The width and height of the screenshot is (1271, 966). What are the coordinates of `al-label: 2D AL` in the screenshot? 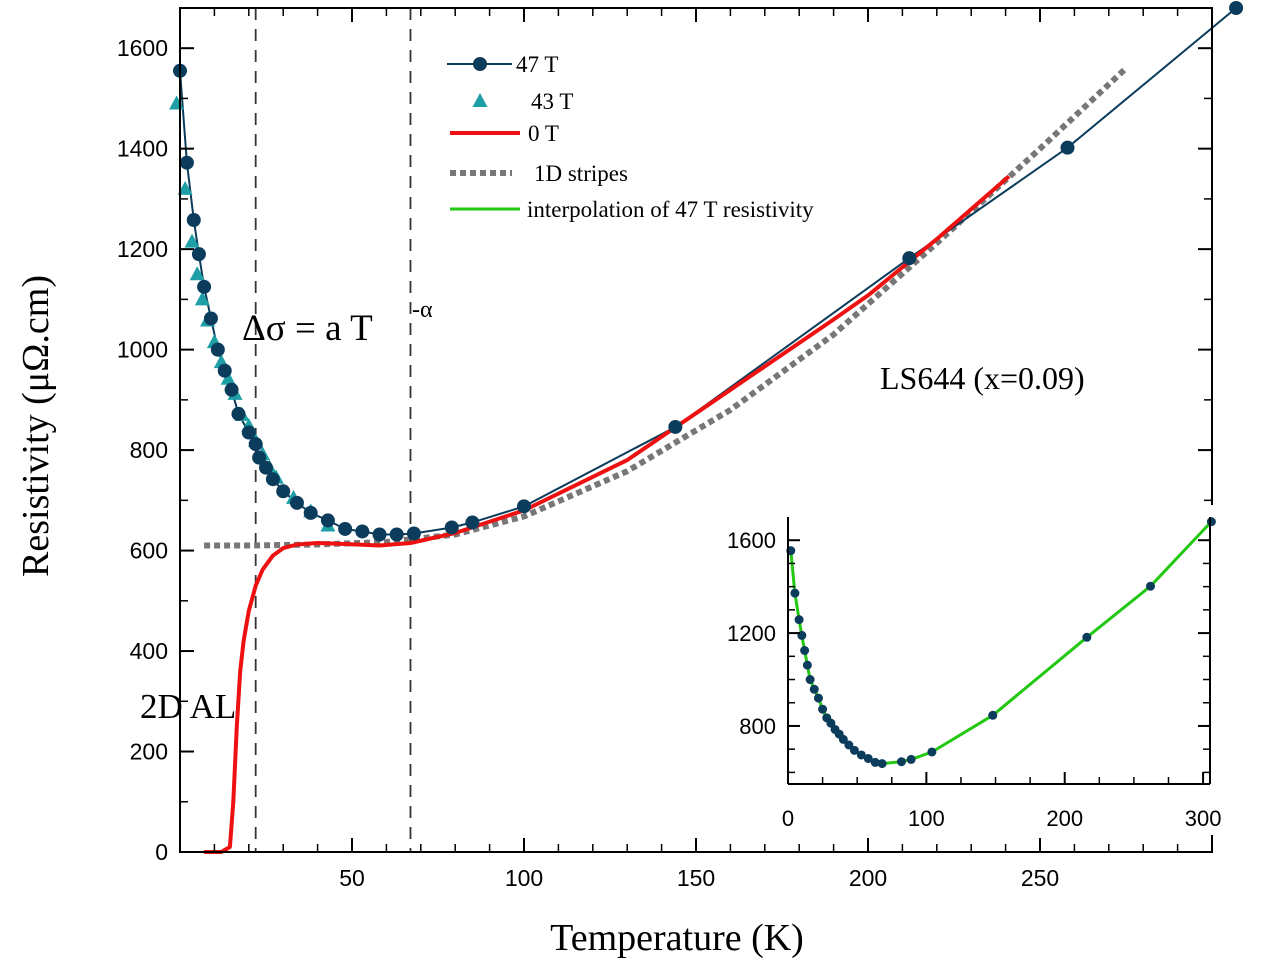 It's located at (188, 706).